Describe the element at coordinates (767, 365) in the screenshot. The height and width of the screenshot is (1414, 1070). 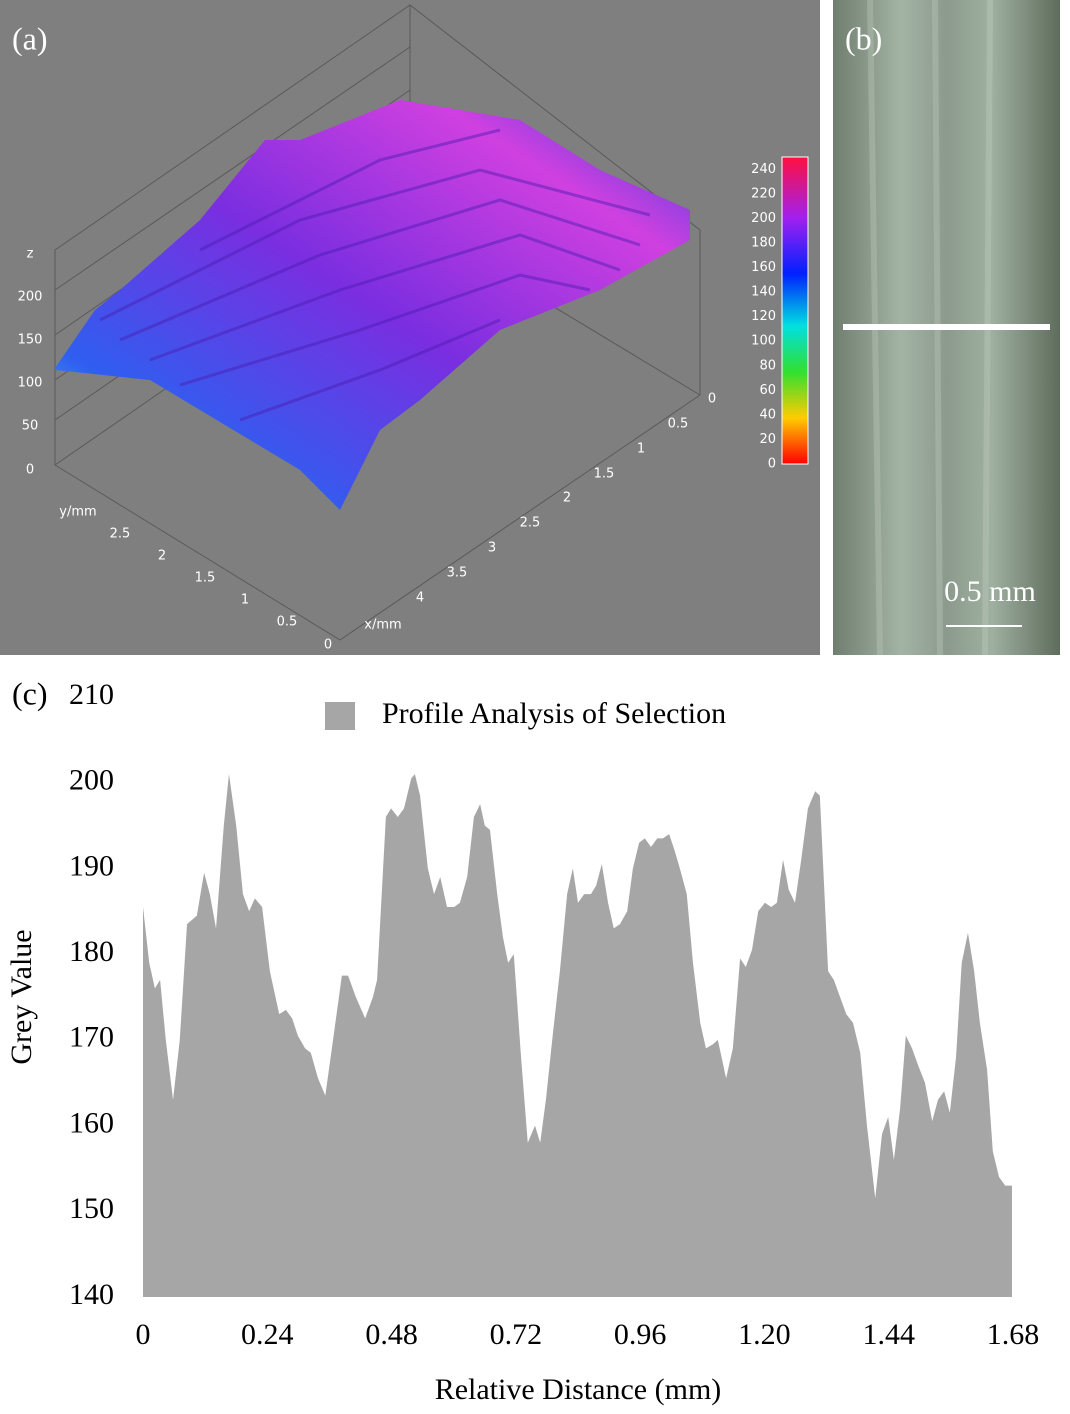
I see `colorbar-tick-label: 80` at that location.